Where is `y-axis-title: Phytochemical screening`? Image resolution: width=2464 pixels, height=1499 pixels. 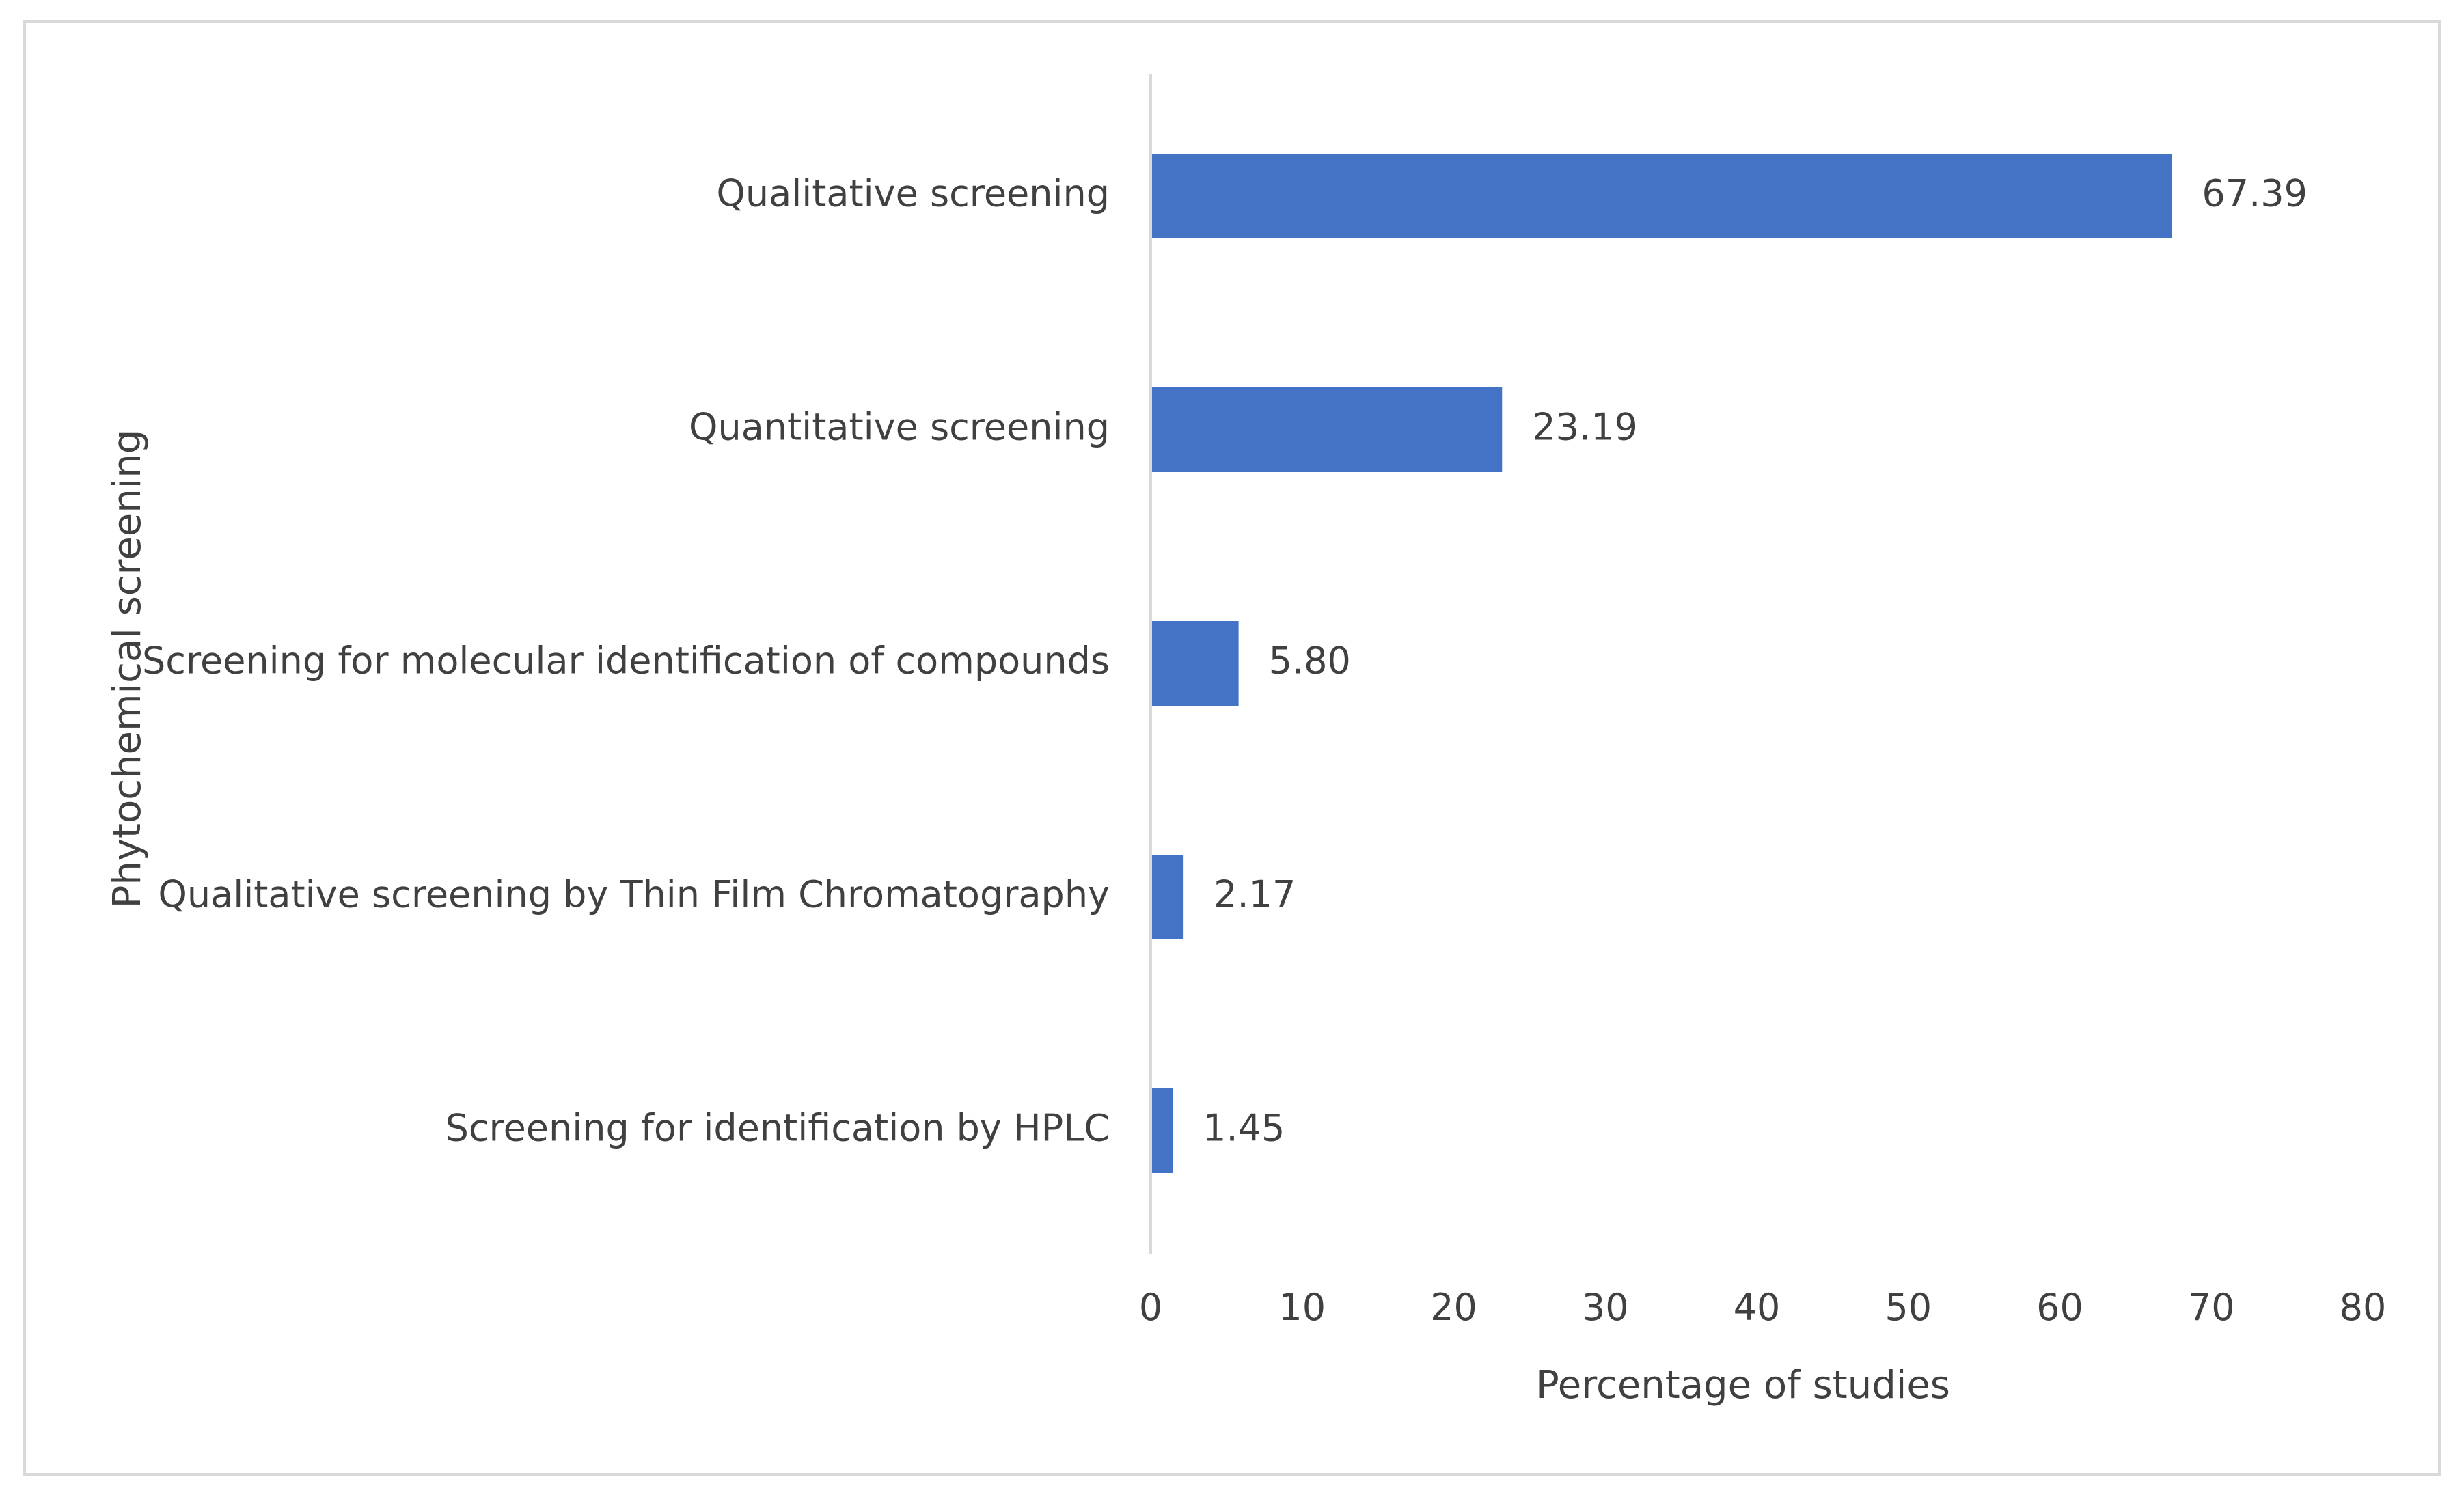 y-axis-title: Phytochemical screening is located at coordinates (127, 669).